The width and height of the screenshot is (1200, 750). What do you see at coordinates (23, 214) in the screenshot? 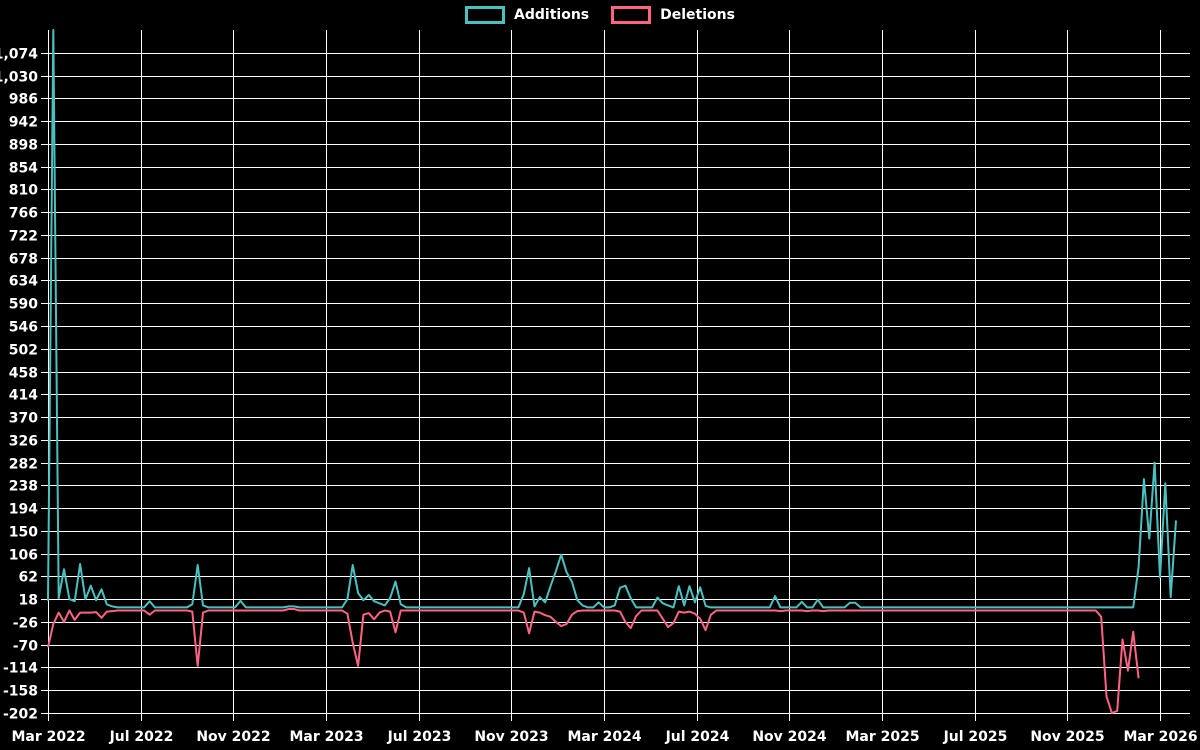
I see `y-tick-label: 766` at bounding box center [23, 214].